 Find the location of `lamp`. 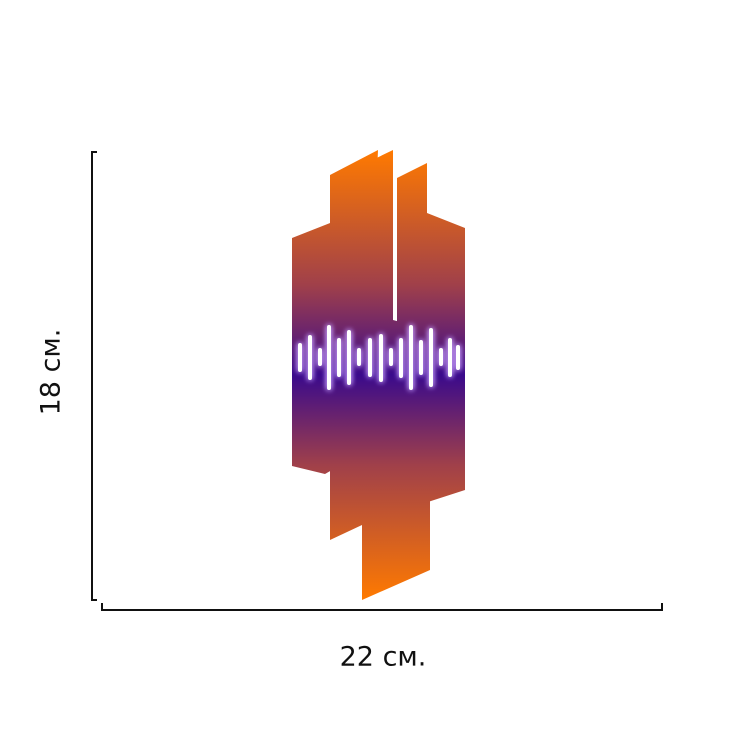

lamp is located at coordinates (378, 375).